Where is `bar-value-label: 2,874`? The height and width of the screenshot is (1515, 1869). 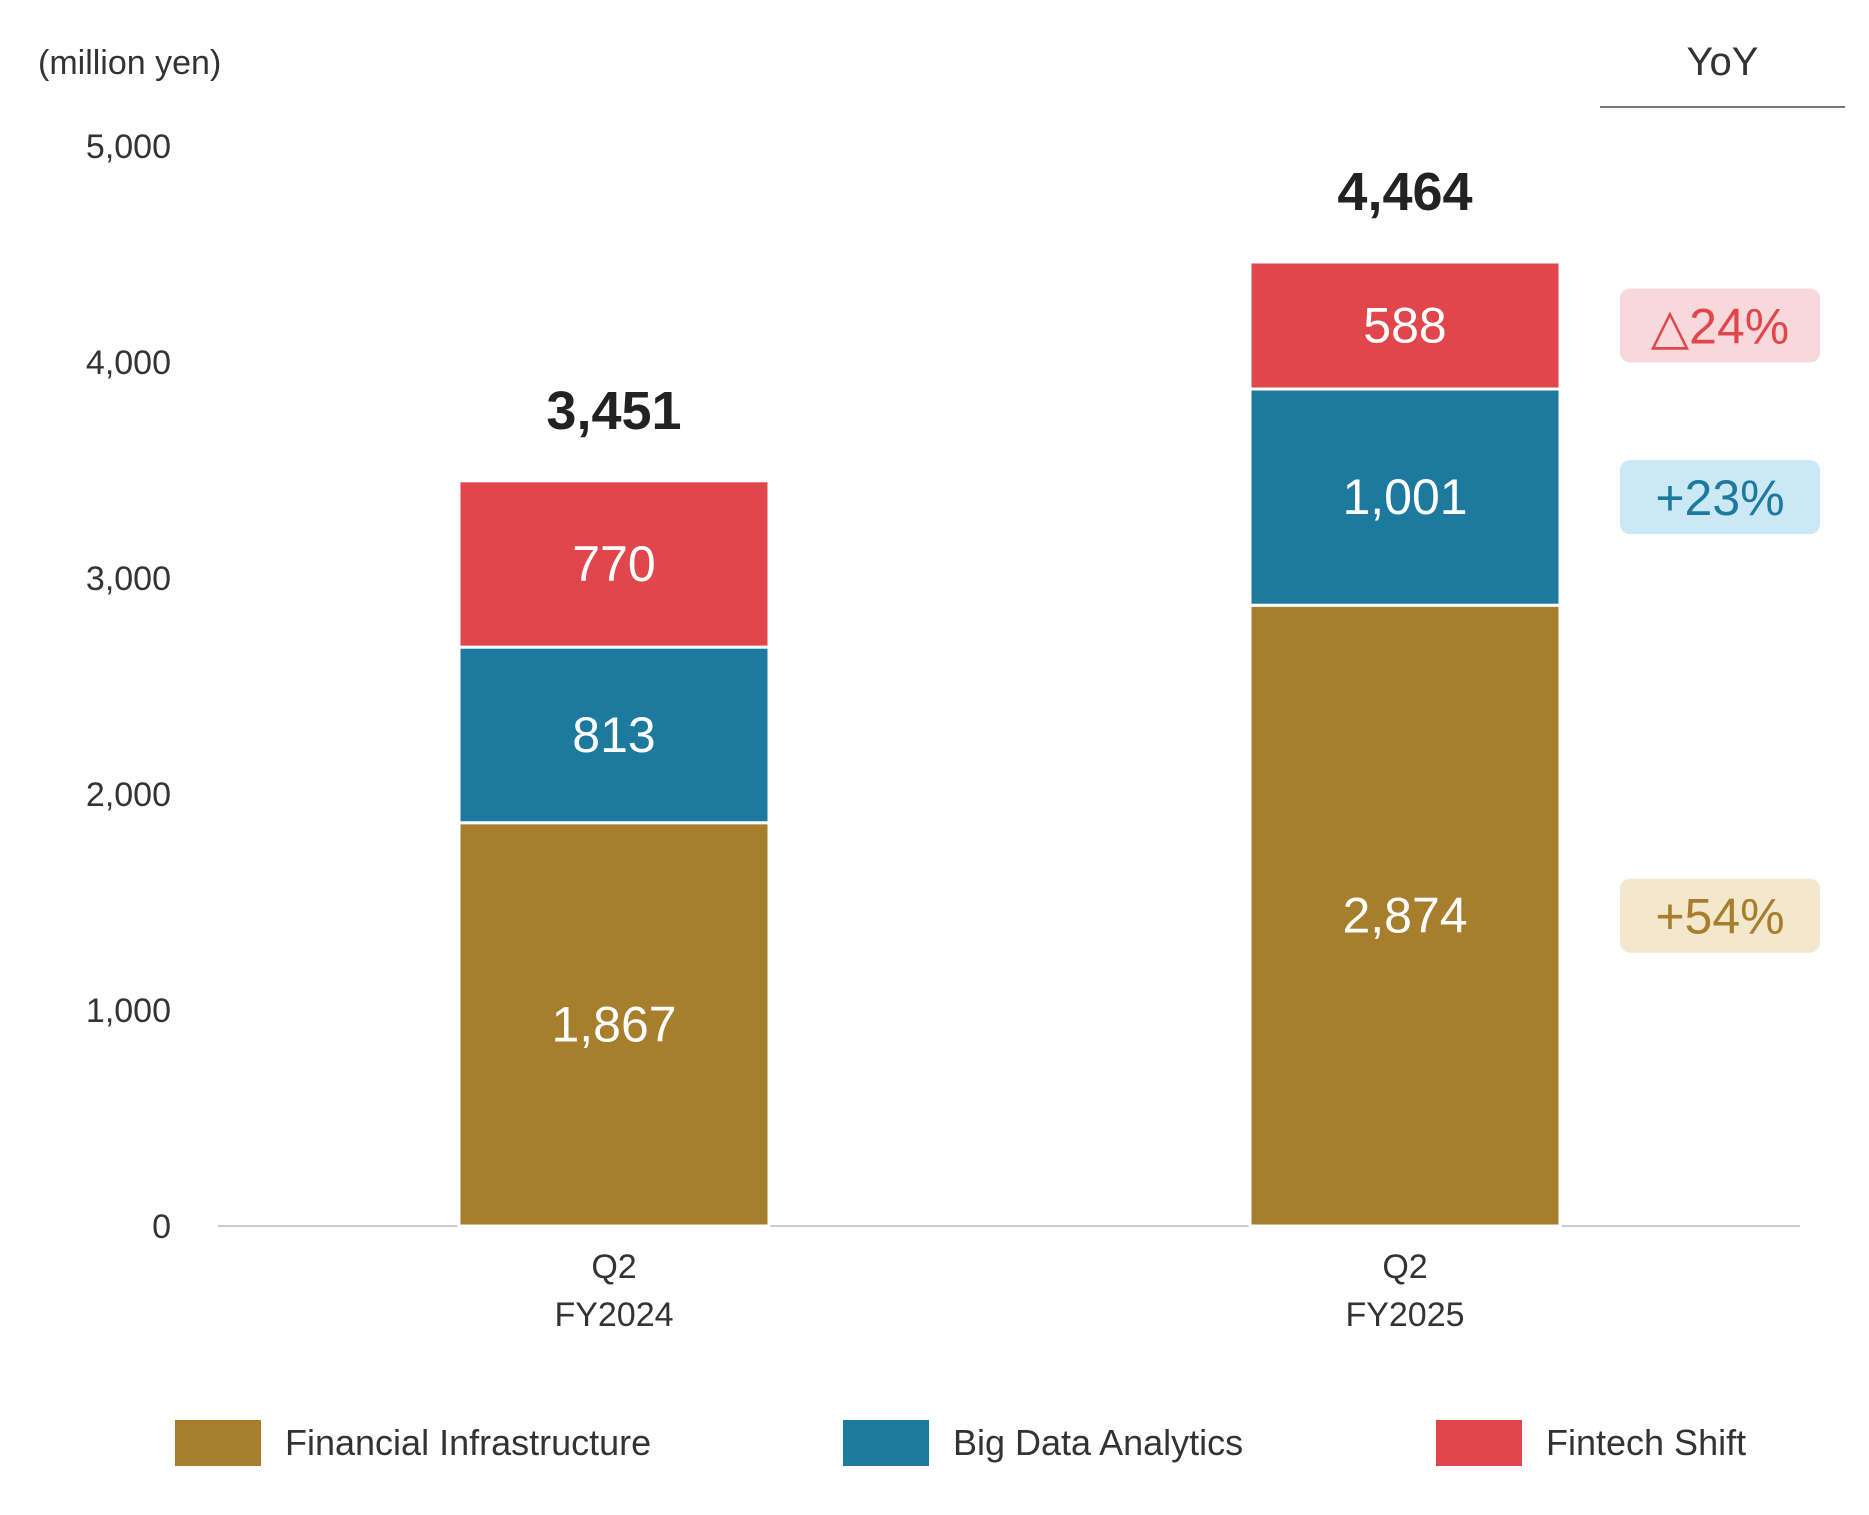
bar-value-label: 2,874 is located at coordinates (1404, 916).